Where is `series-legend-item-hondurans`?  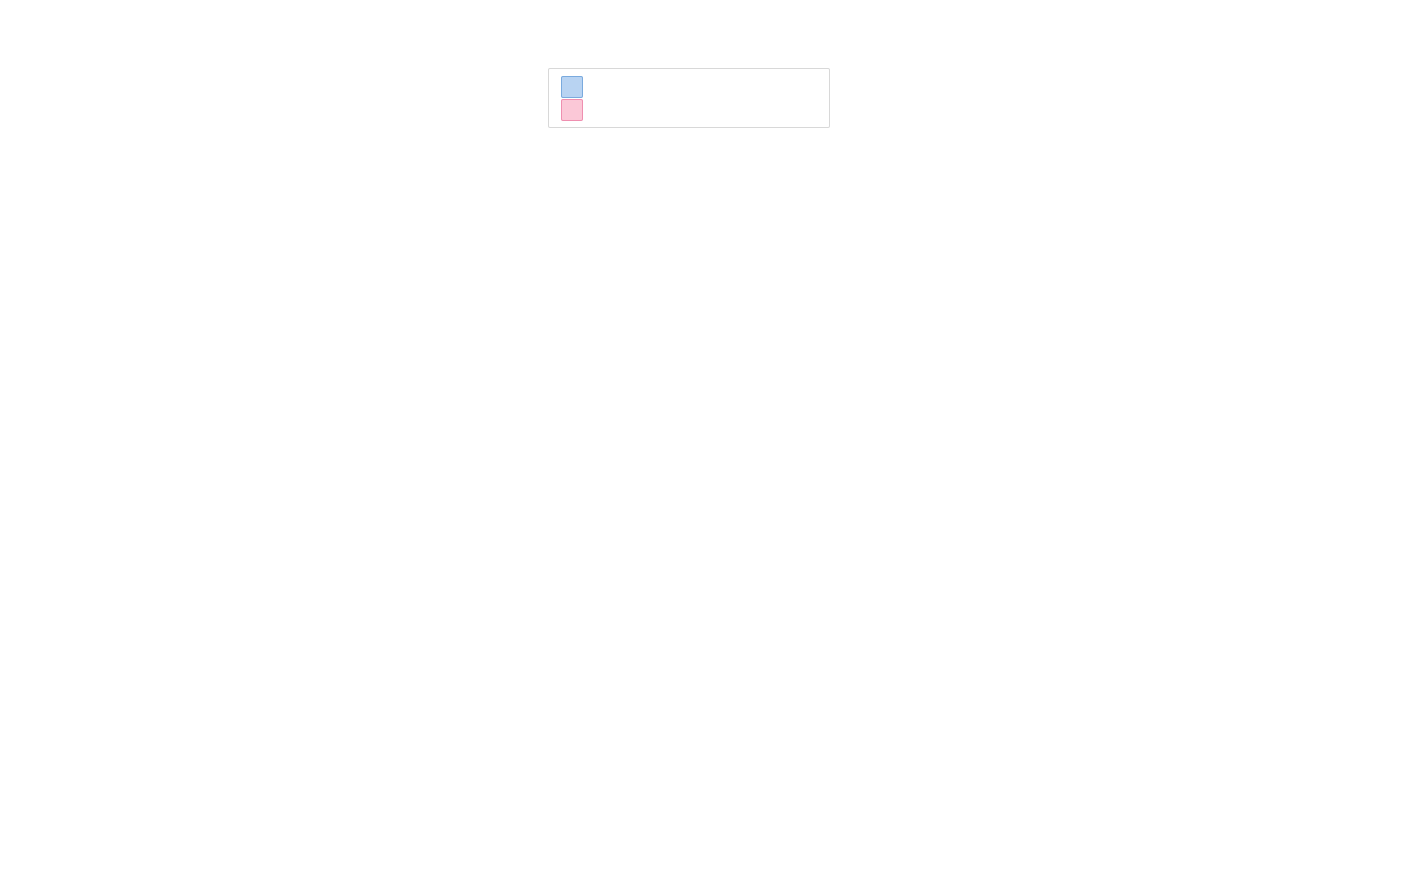
series-legend-item-hondurans is located at coordinates (728, 861).